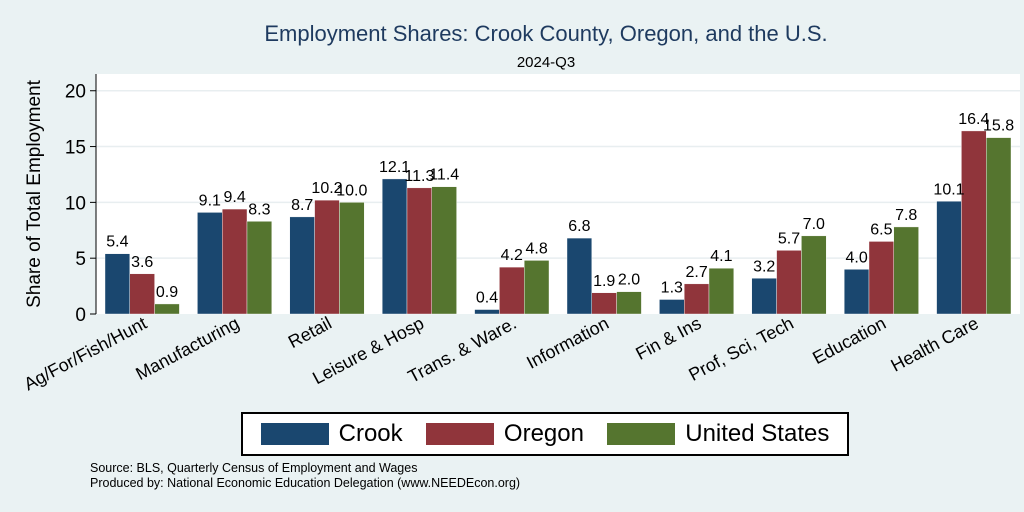  What do you see at coordinates (444, 175) in the screenshot?
I see `data-label-united-states: 11.4` at bounding box center [444, 175].